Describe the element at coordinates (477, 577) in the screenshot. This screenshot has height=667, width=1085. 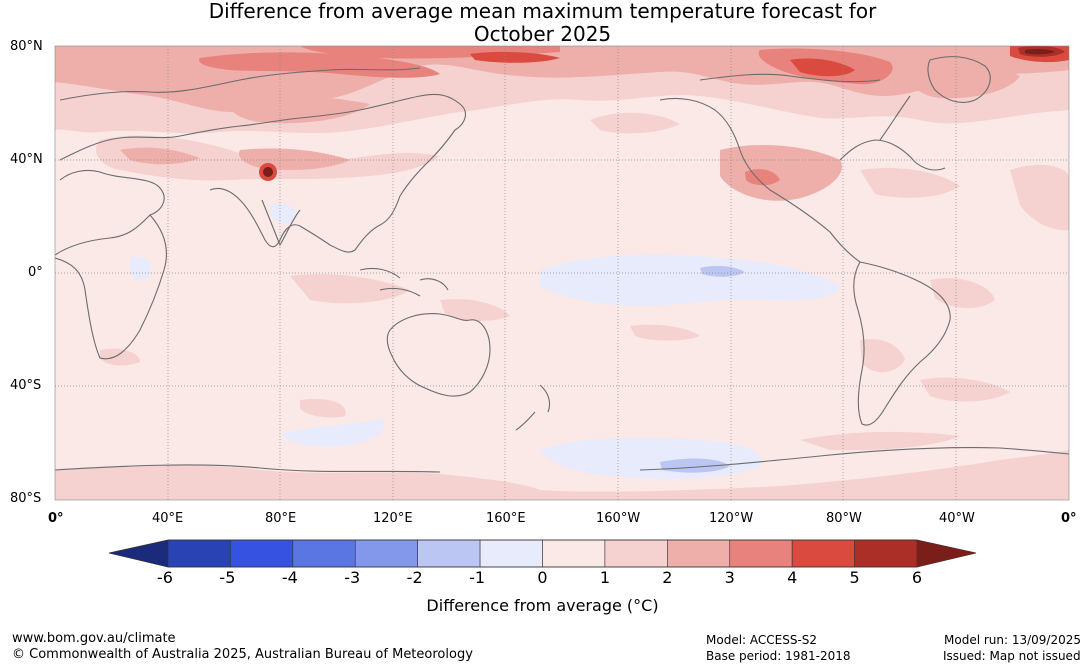
I see `colorbar-tick-label: -1` at that location.